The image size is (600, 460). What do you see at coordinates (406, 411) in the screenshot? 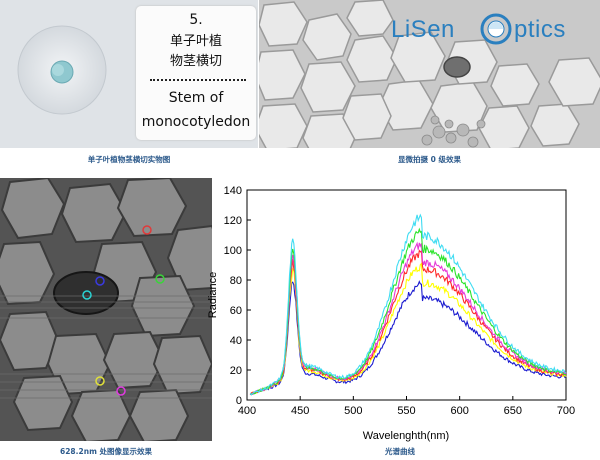
I see `x-tick-label: 550` at bounding box center [406, 411].